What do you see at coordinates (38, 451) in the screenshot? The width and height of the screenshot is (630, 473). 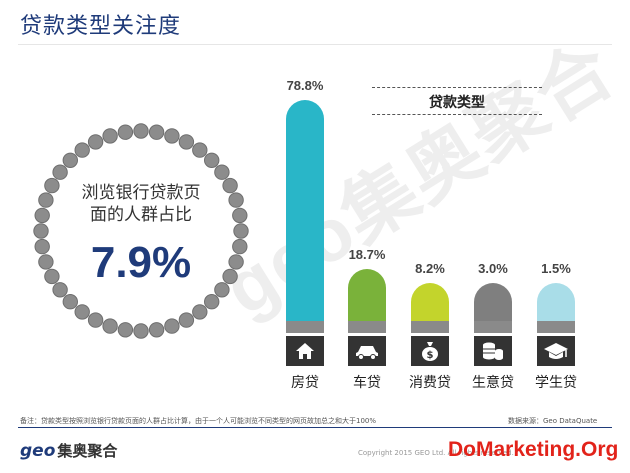 I see `logo-text-en: geo` at bounding box center [38, 451].